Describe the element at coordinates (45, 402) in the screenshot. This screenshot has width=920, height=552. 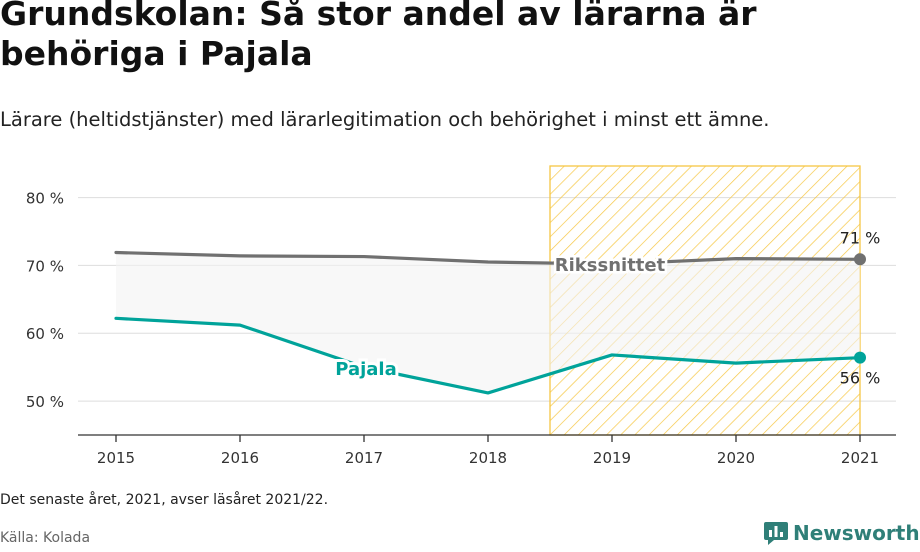
I see `y-tick-label: 50 %` at that location.